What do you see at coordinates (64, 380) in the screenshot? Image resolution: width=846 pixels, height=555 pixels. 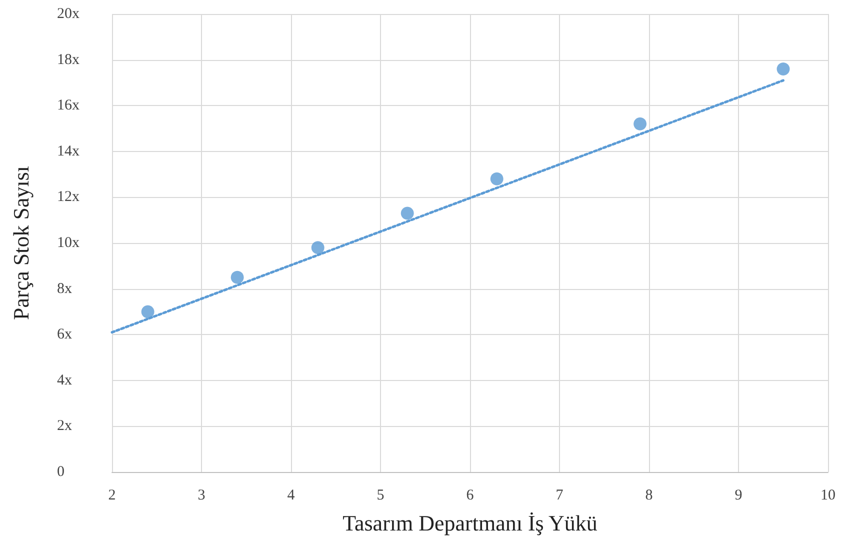 I see `y-tick-label: 4x` at bounding box center [64, 380].